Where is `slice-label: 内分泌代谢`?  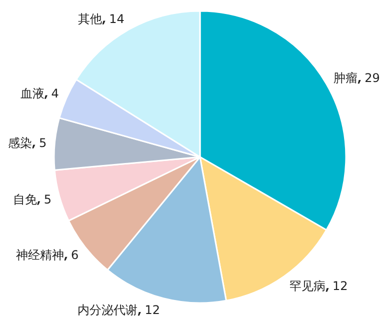 slice-label: 内分泌代谢 is located at coordinates (108, 309).